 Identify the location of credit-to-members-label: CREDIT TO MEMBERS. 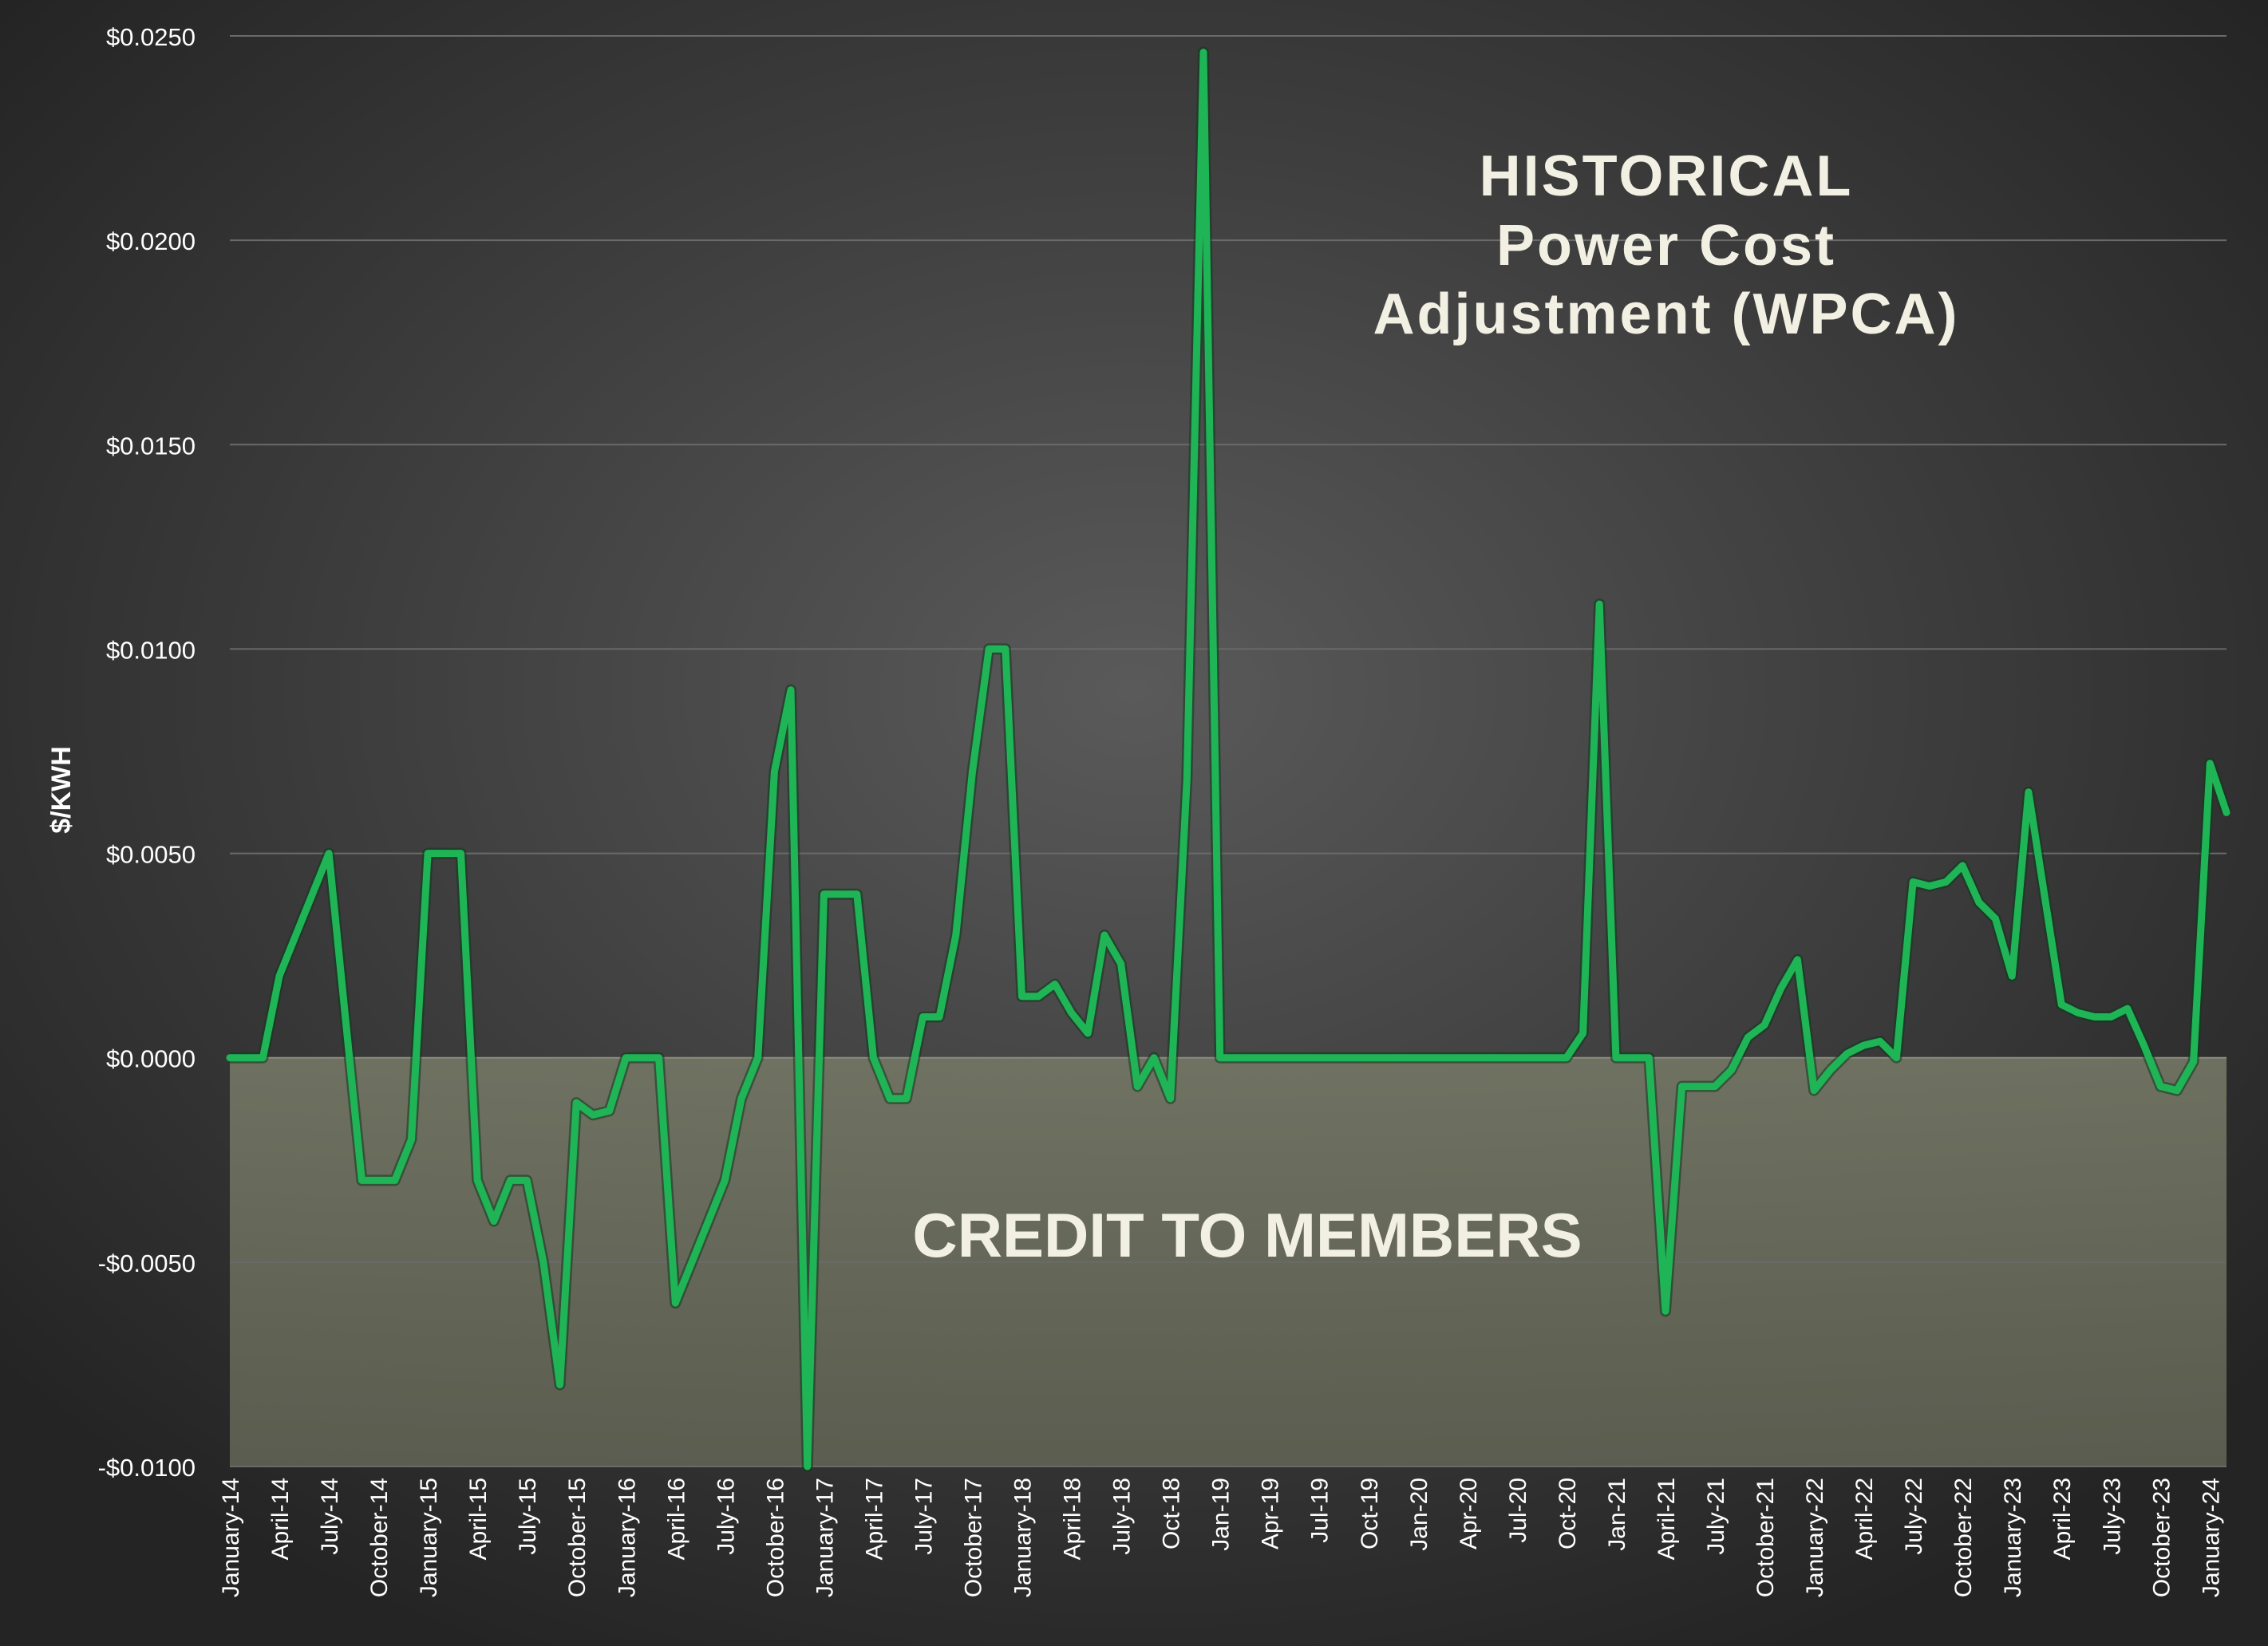
(1247, 1235).